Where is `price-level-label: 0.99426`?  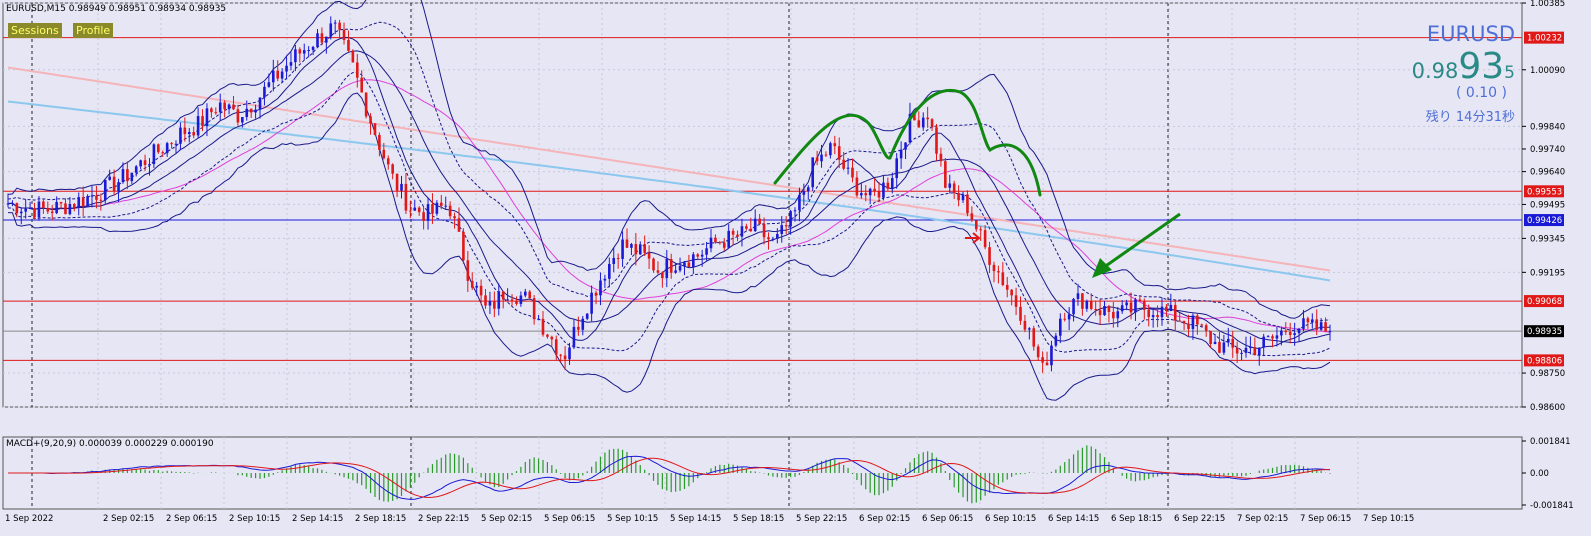
price-level-label: 0.99426 is located at coordinates (1544, 221).